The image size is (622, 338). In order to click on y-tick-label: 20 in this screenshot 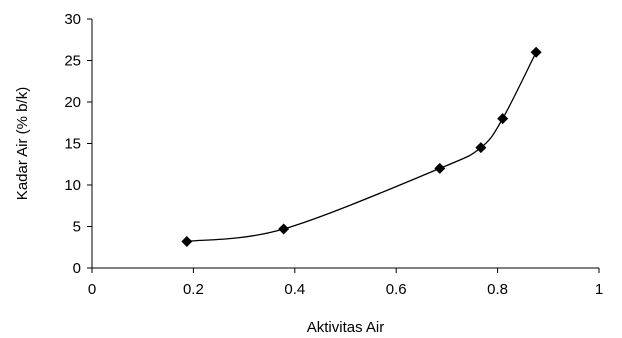, I will do `click(72, 102)`.